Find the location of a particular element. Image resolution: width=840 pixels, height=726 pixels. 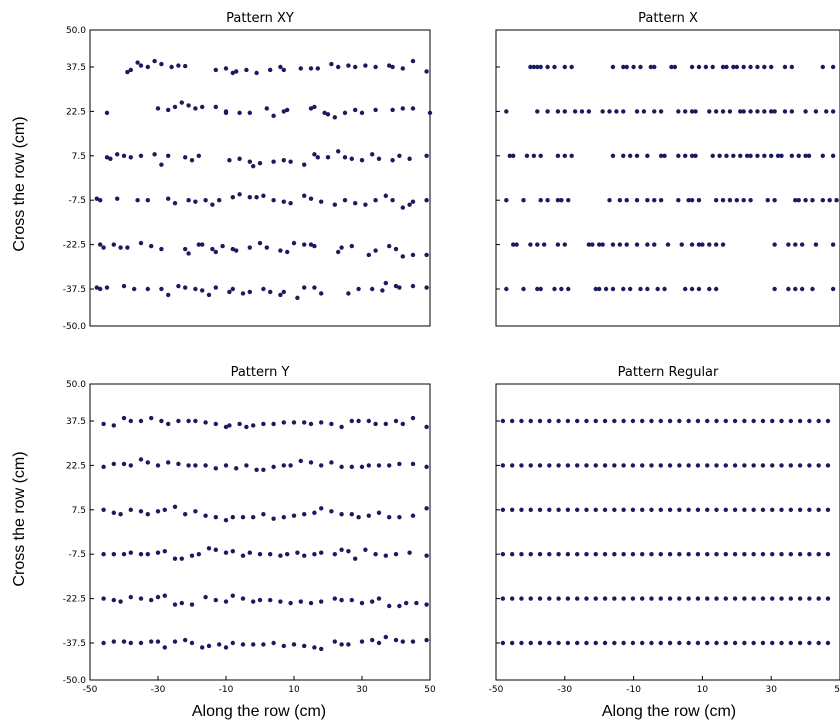

x-axis-title-right: Along the row (cm) is located at coordinates (669, 711).